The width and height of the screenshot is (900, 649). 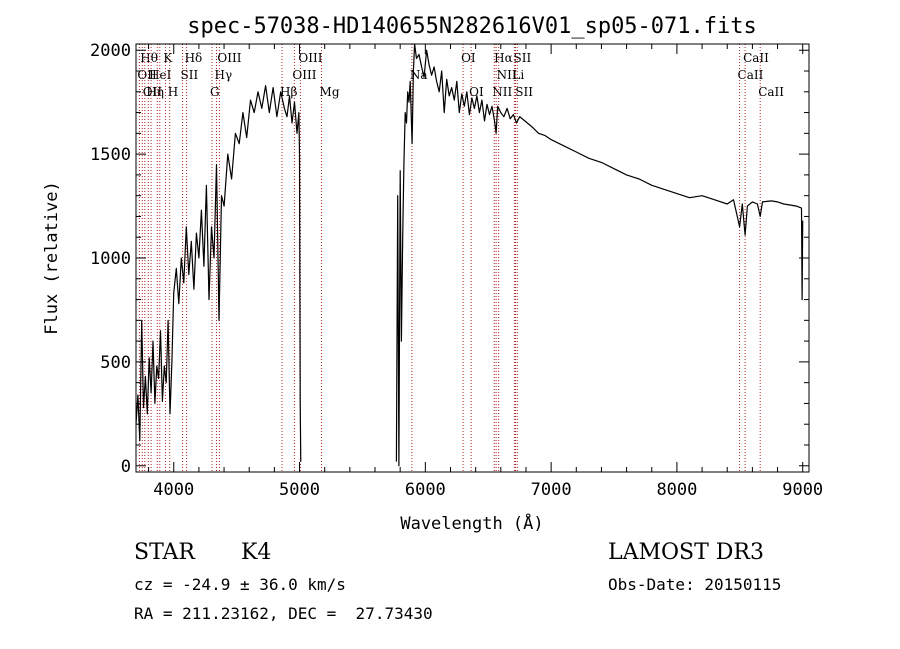 I want to click on line-marker-label-8: H, so click(x=173, y=92).